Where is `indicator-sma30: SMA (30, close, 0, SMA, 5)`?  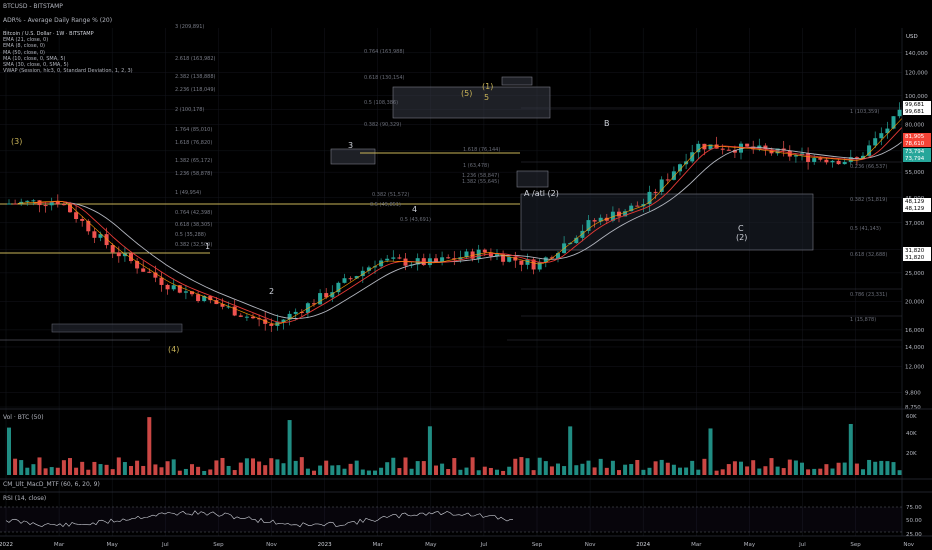
indicator-sma30: SMA (30, close, 0, SMA, 5) is located at coordinates (36, 65).